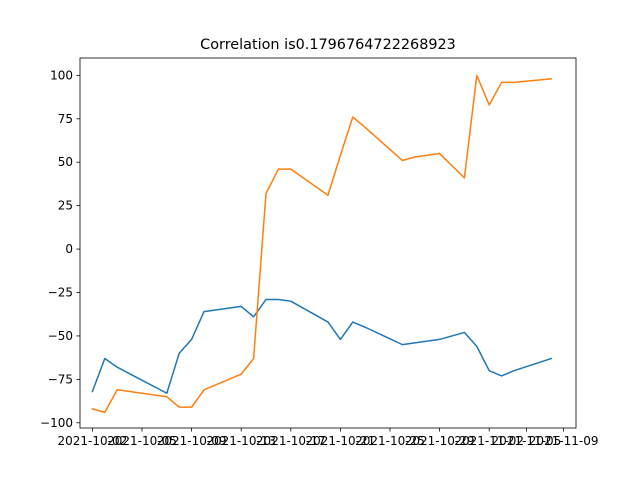 The height and width of the screenshot is (480, 640). What do you see at coordinates (527, 441) in the screenshot?
I see `x-tick-label: 2021-11-05` at bounding box center [527, 441].